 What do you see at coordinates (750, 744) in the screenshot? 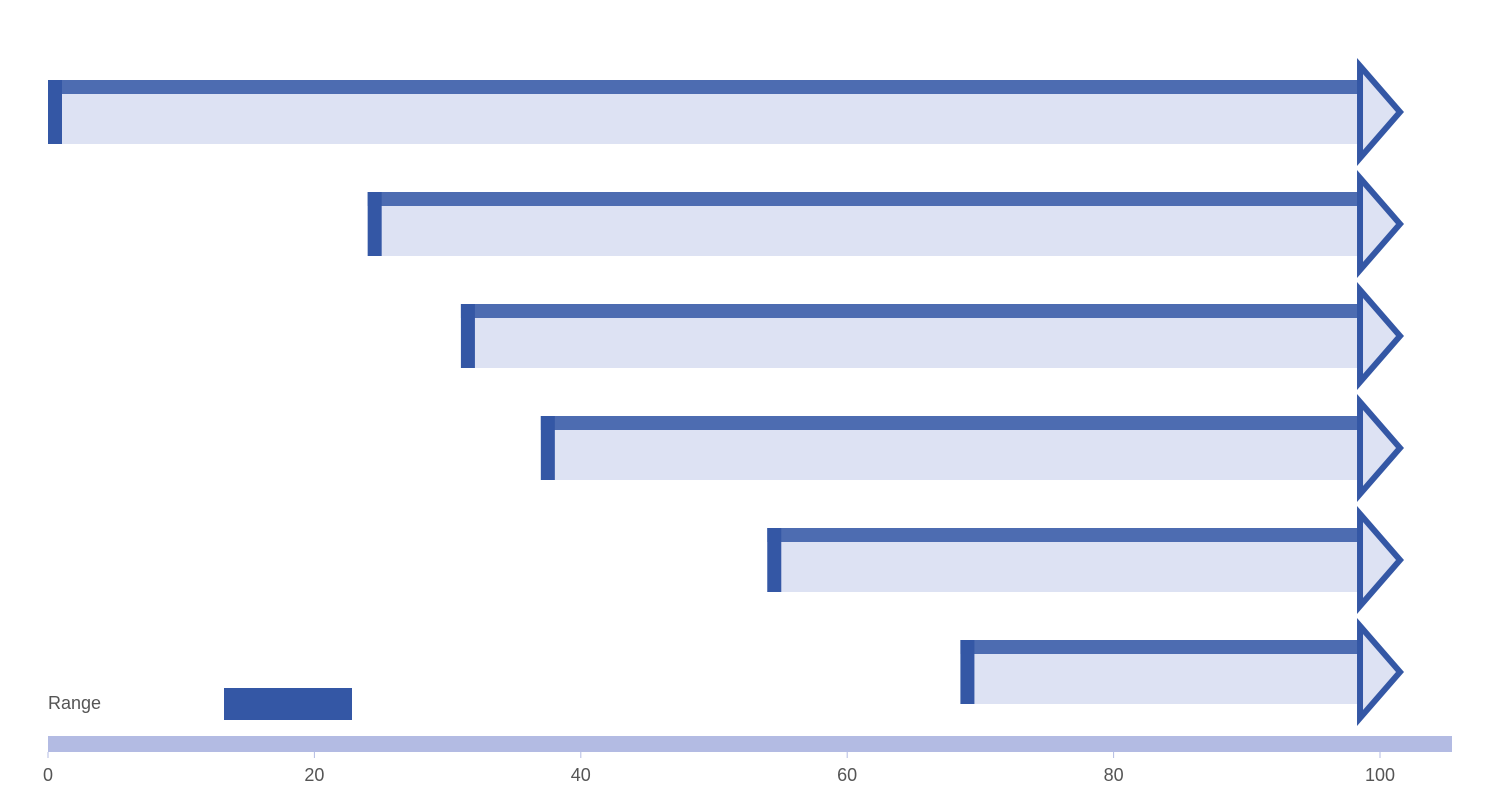
I see `x-axis` at bounding box center [750, 744].